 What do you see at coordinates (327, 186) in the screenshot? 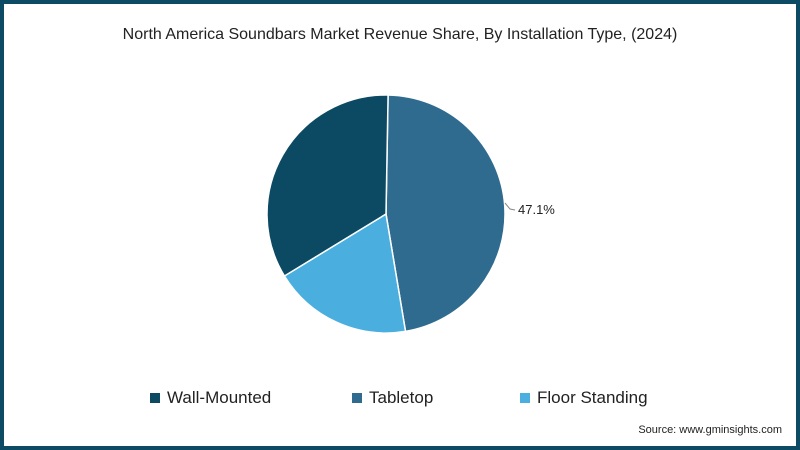
I see `pie-slice-wall-mounted` at bounding box center [327, 186].